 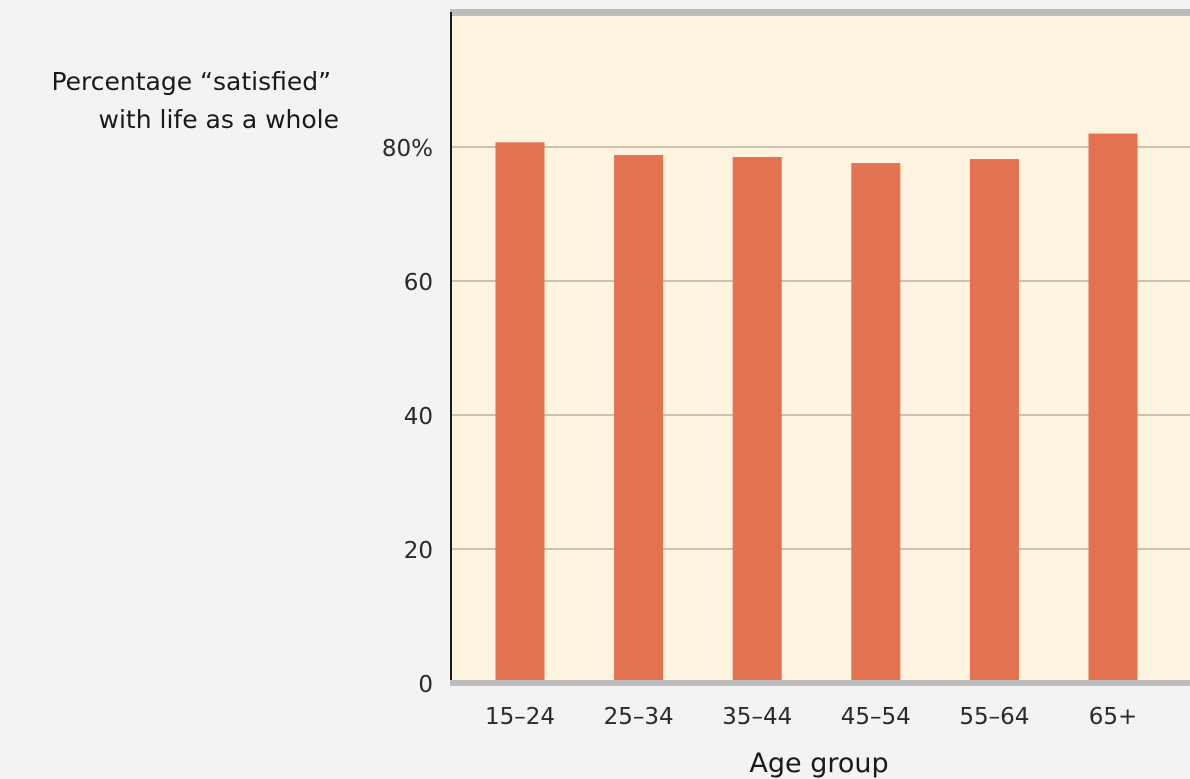 I want to click on y-tick-label: 80%, so click(x=407, y=149).